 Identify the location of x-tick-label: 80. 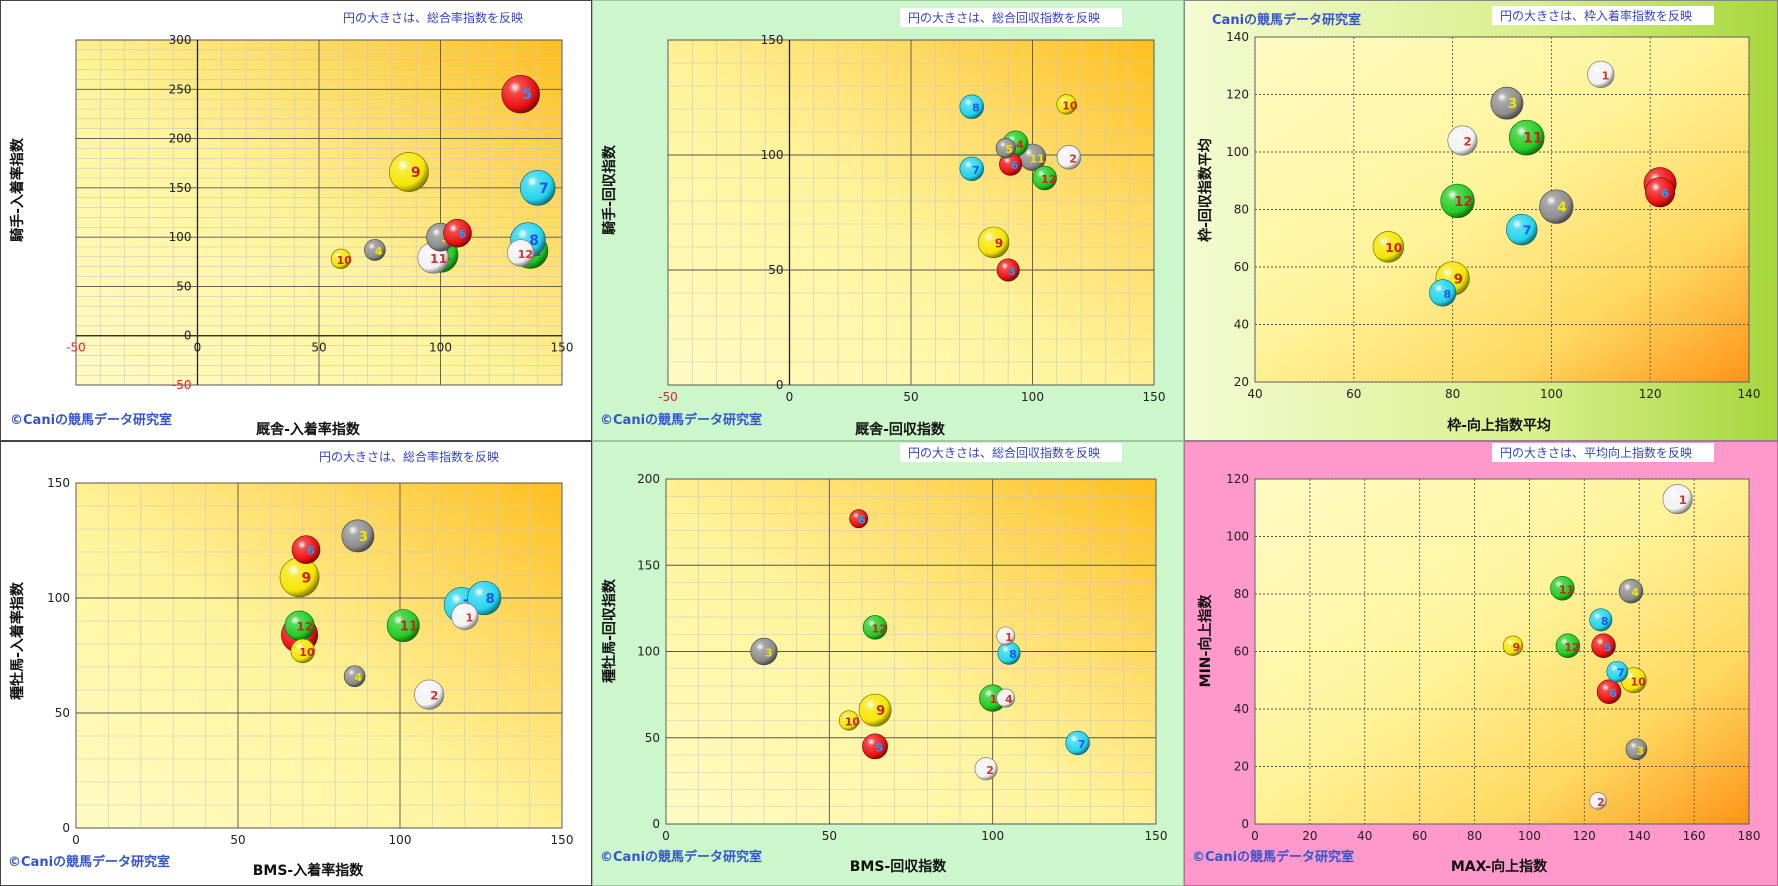
(1474, 836).